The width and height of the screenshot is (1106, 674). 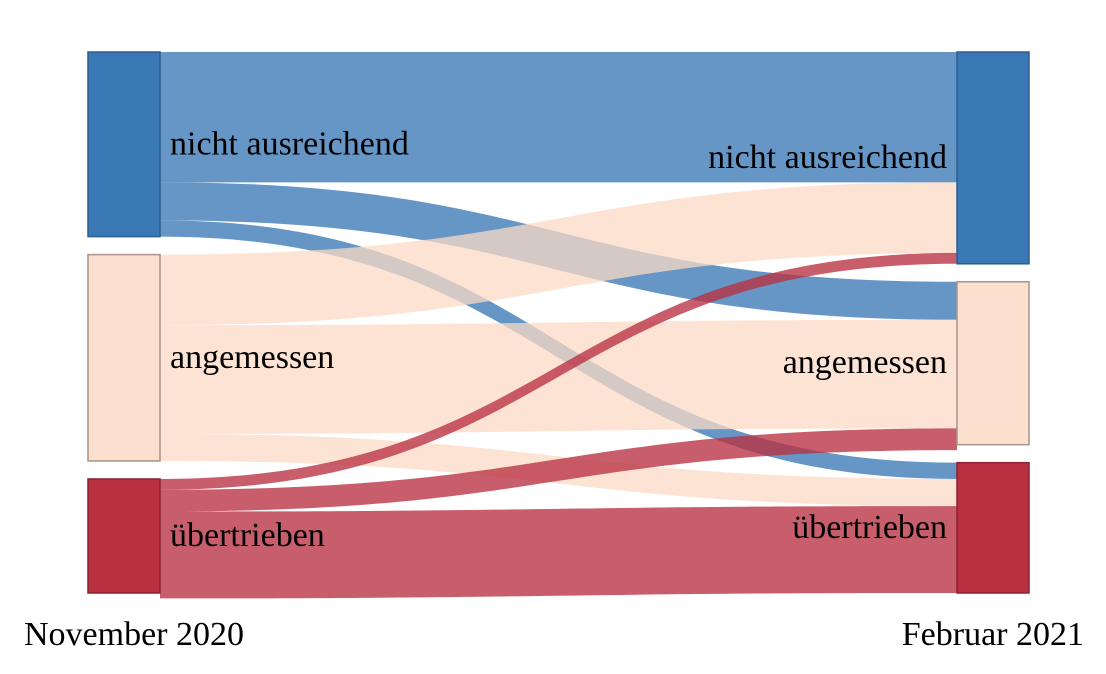 I want to click on node-label-n_ang: angemessen, so click(x=252, y=357).